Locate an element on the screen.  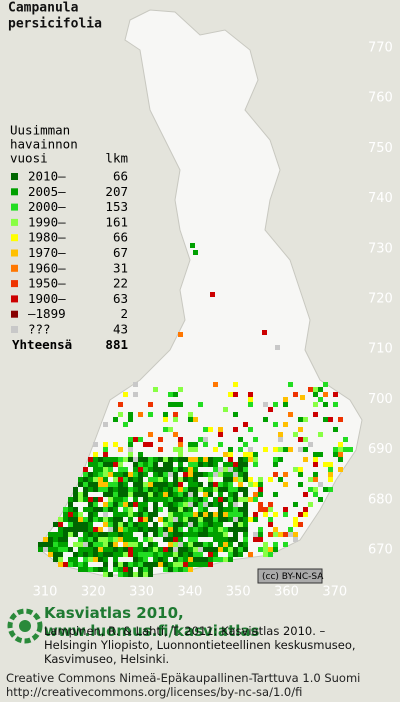
legend-count: 43 is located at coordinates (120, 329).